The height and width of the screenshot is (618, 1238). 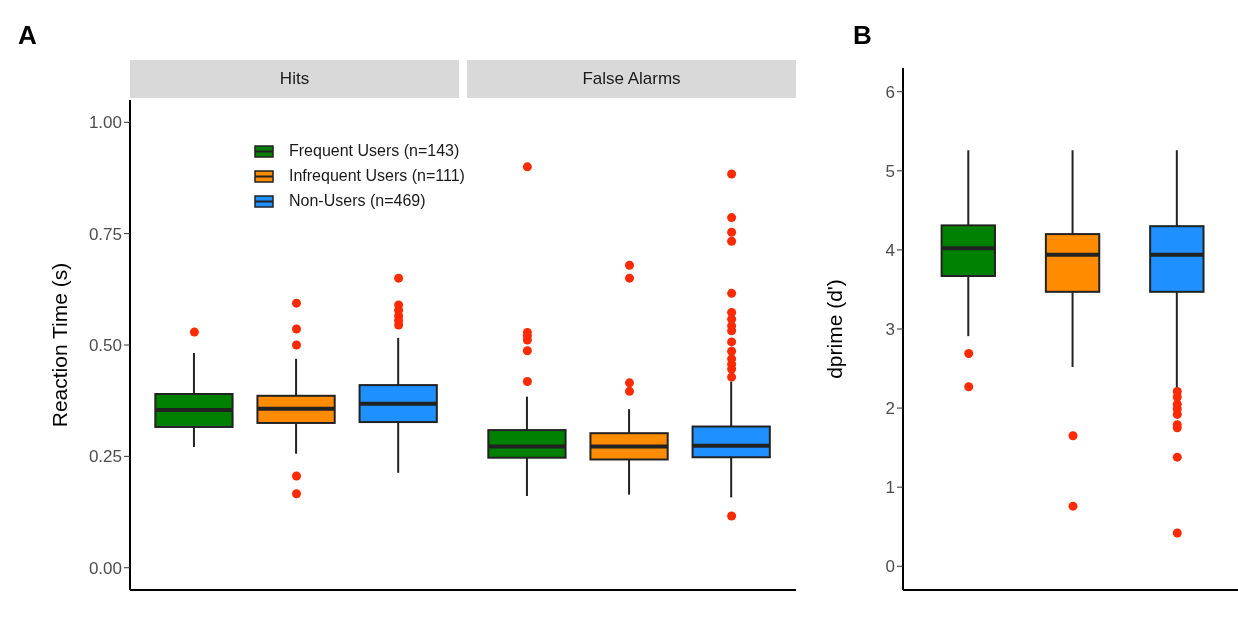 I want to click on y-tick-label: 0.50, so click(x=105, y=346).